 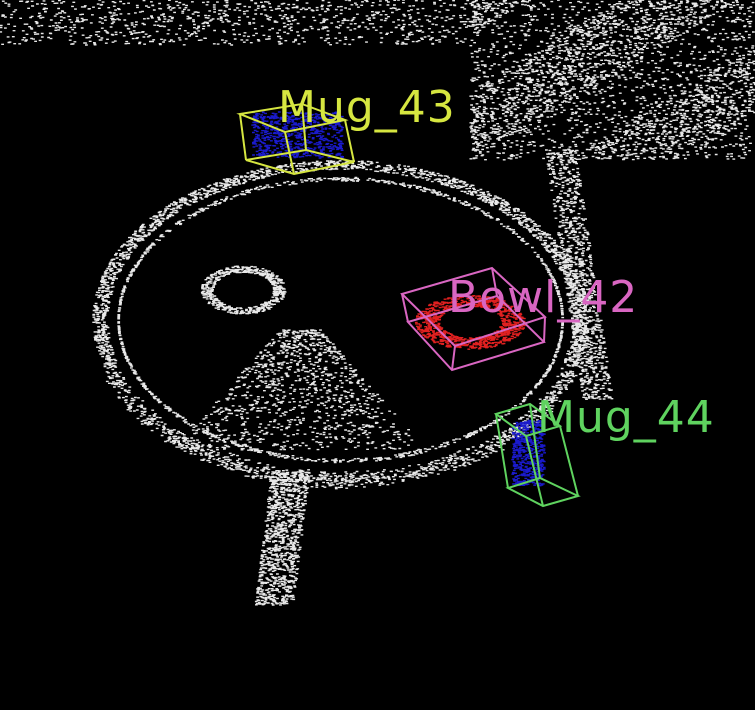 What do you see at coordinates (543, 297) in the screenshot?
I see `bowl-label: Bowl_42` at bounding box center [543, 297].